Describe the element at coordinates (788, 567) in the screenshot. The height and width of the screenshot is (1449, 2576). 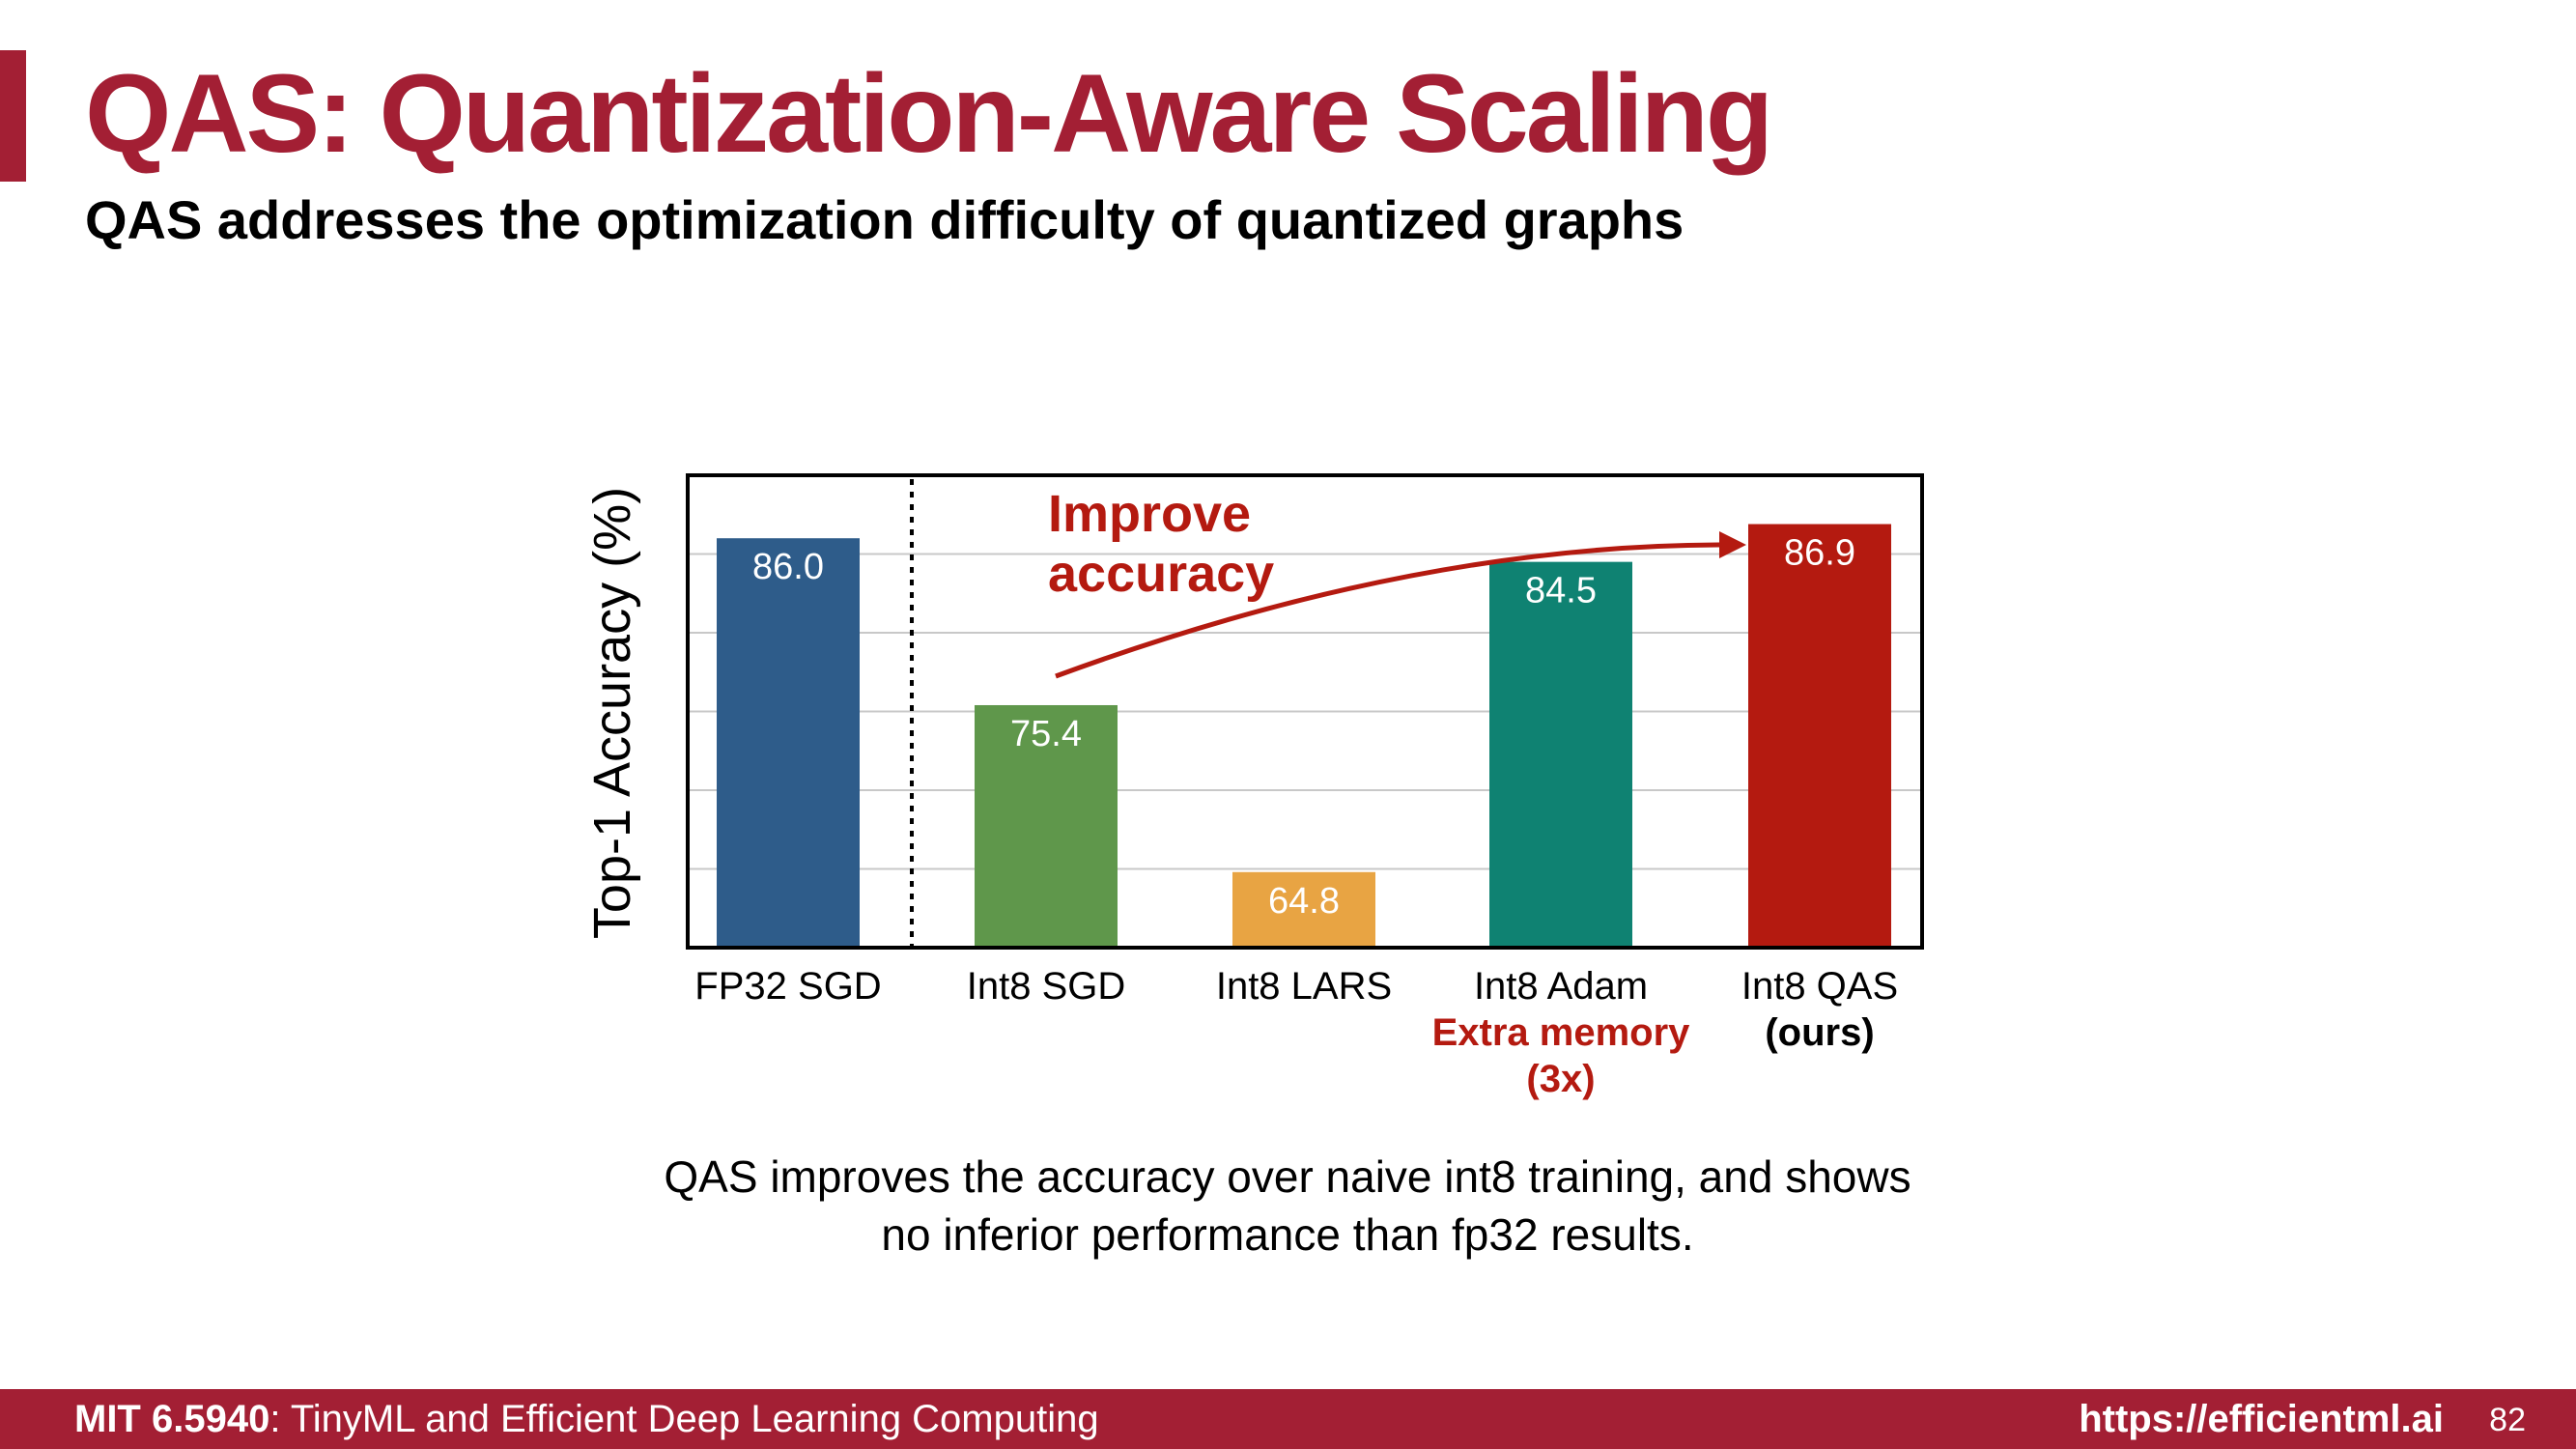
I see `bar-value-label: 86.0` at that location.